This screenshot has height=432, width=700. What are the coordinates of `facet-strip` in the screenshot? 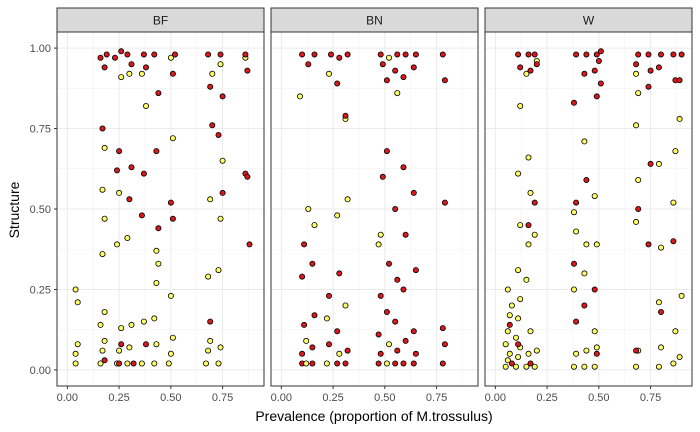 It's located at (374, 20).